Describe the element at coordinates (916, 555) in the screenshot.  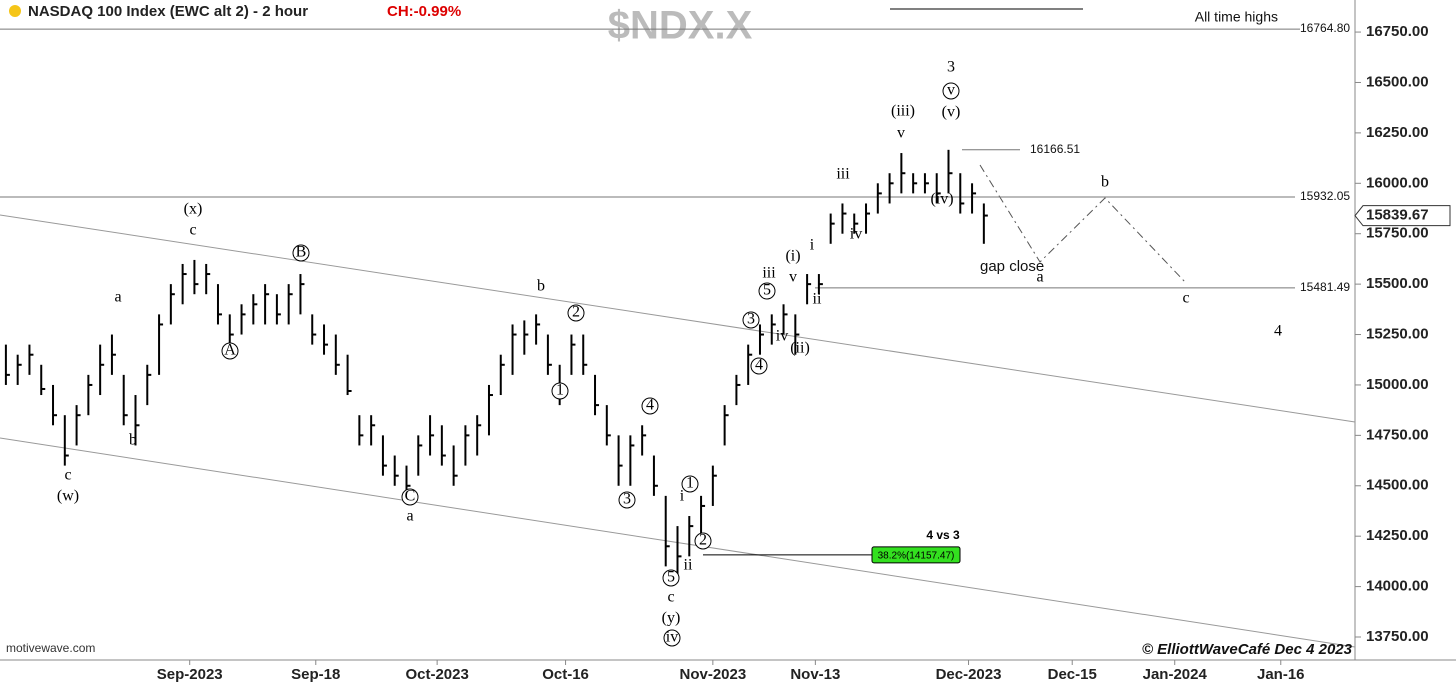
I see `retracement-box` at that location.